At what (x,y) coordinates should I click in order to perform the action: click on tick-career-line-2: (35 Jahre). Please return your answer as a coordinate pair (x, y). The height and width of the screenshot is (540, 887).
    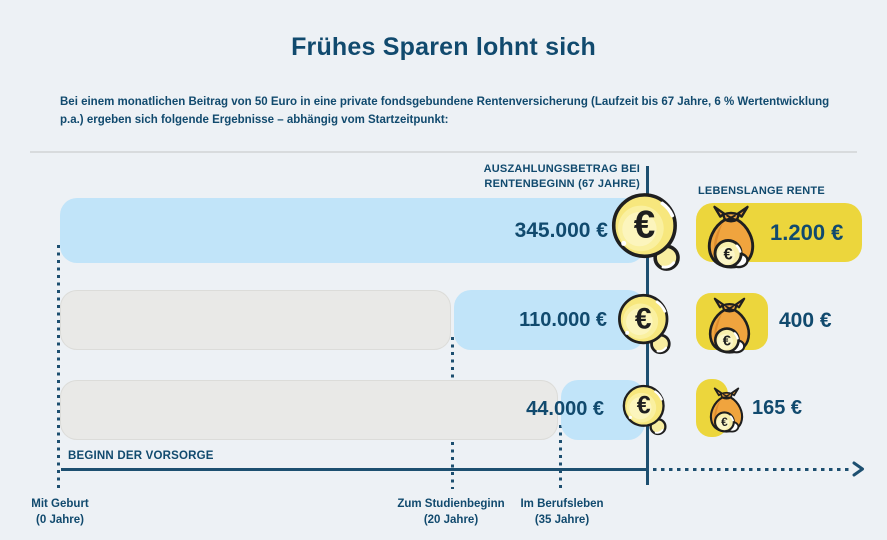
    Looking at the image, I should click on (562, 520).